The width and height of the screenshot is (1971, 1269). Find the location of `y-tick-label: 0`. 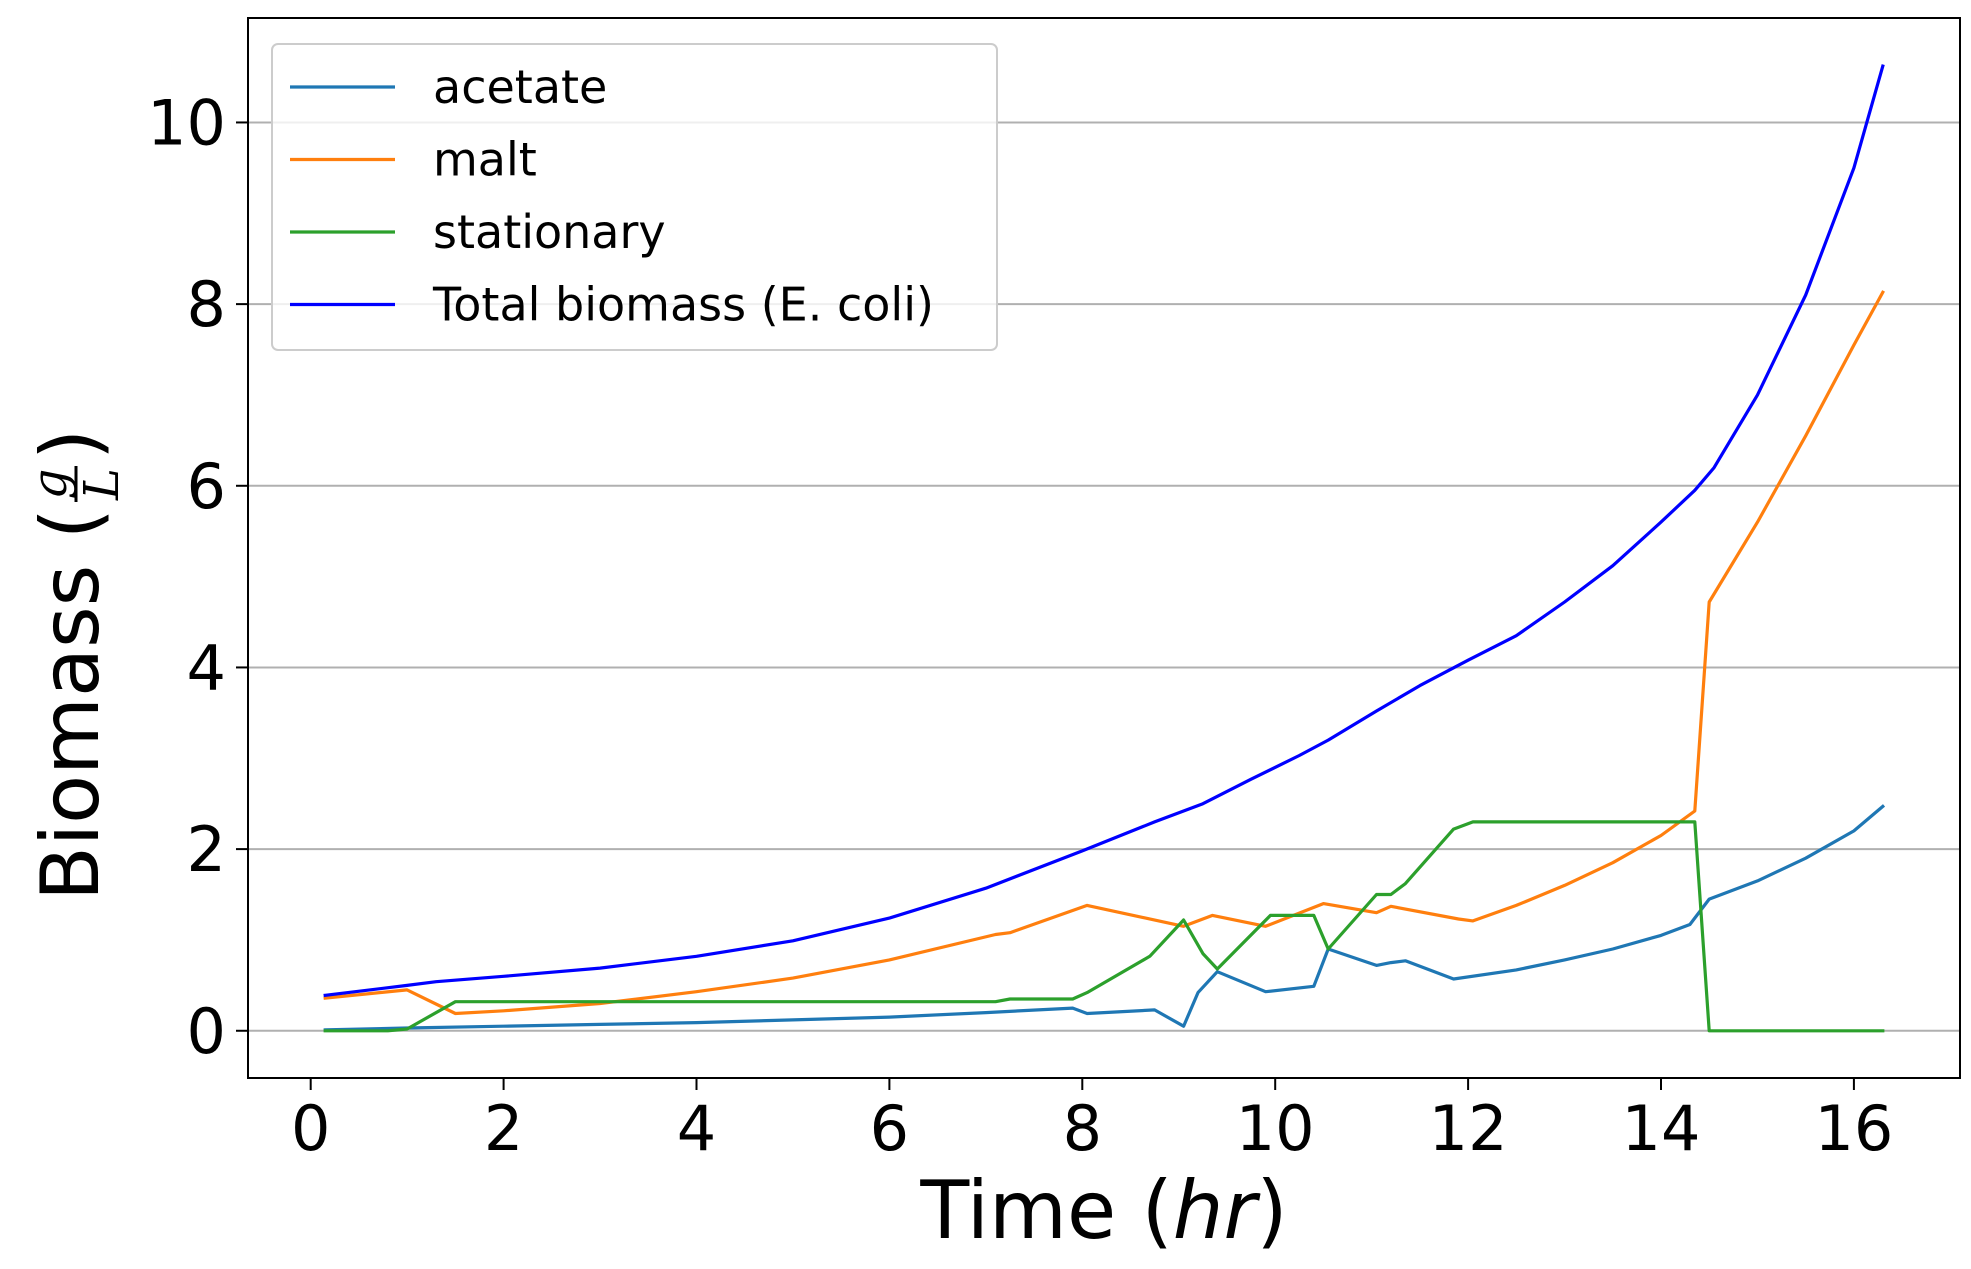

y-tick-label: 0 is located at coordinates (206, 1031).